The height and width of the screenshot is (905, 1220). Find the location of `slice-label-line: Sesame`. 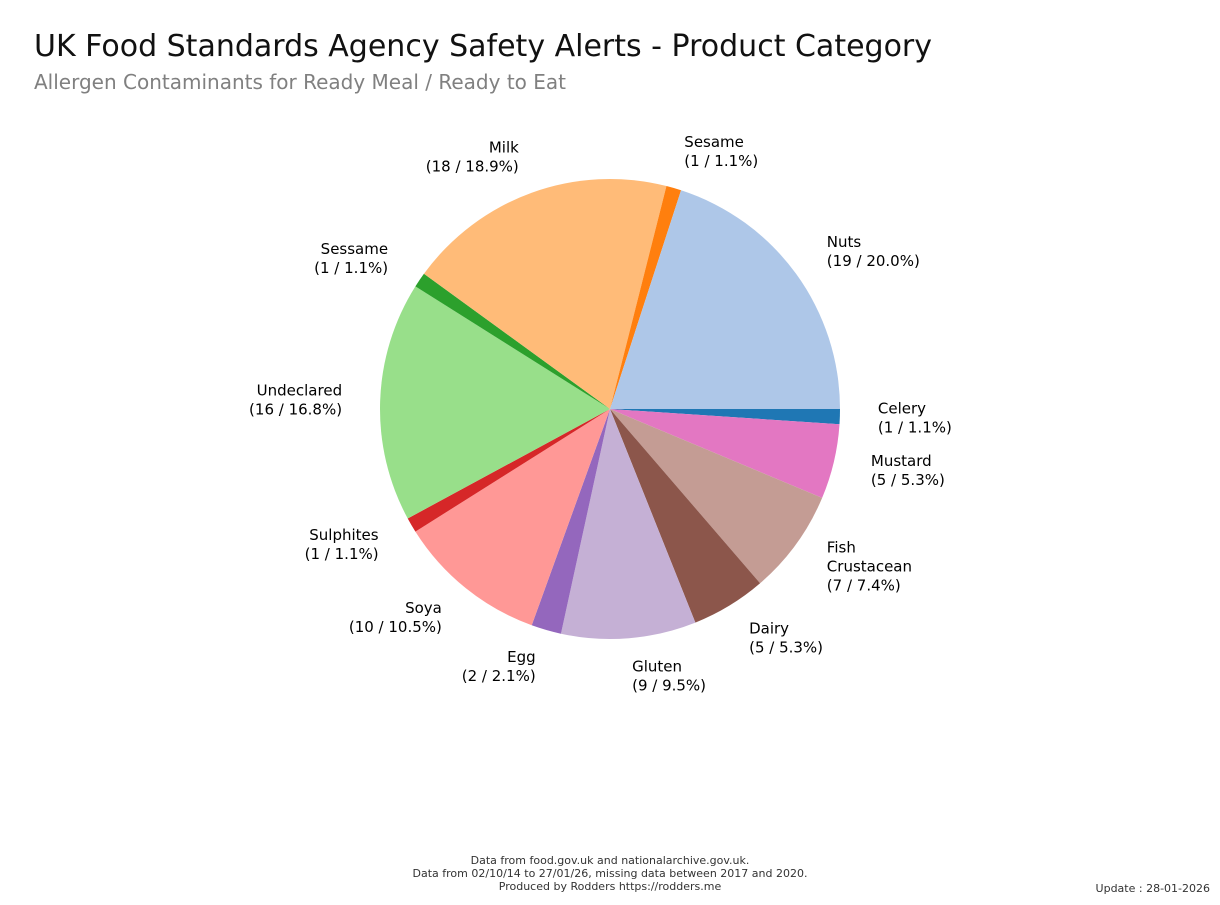

slice-label-line: Sesame is located at coordinates (714, 142).